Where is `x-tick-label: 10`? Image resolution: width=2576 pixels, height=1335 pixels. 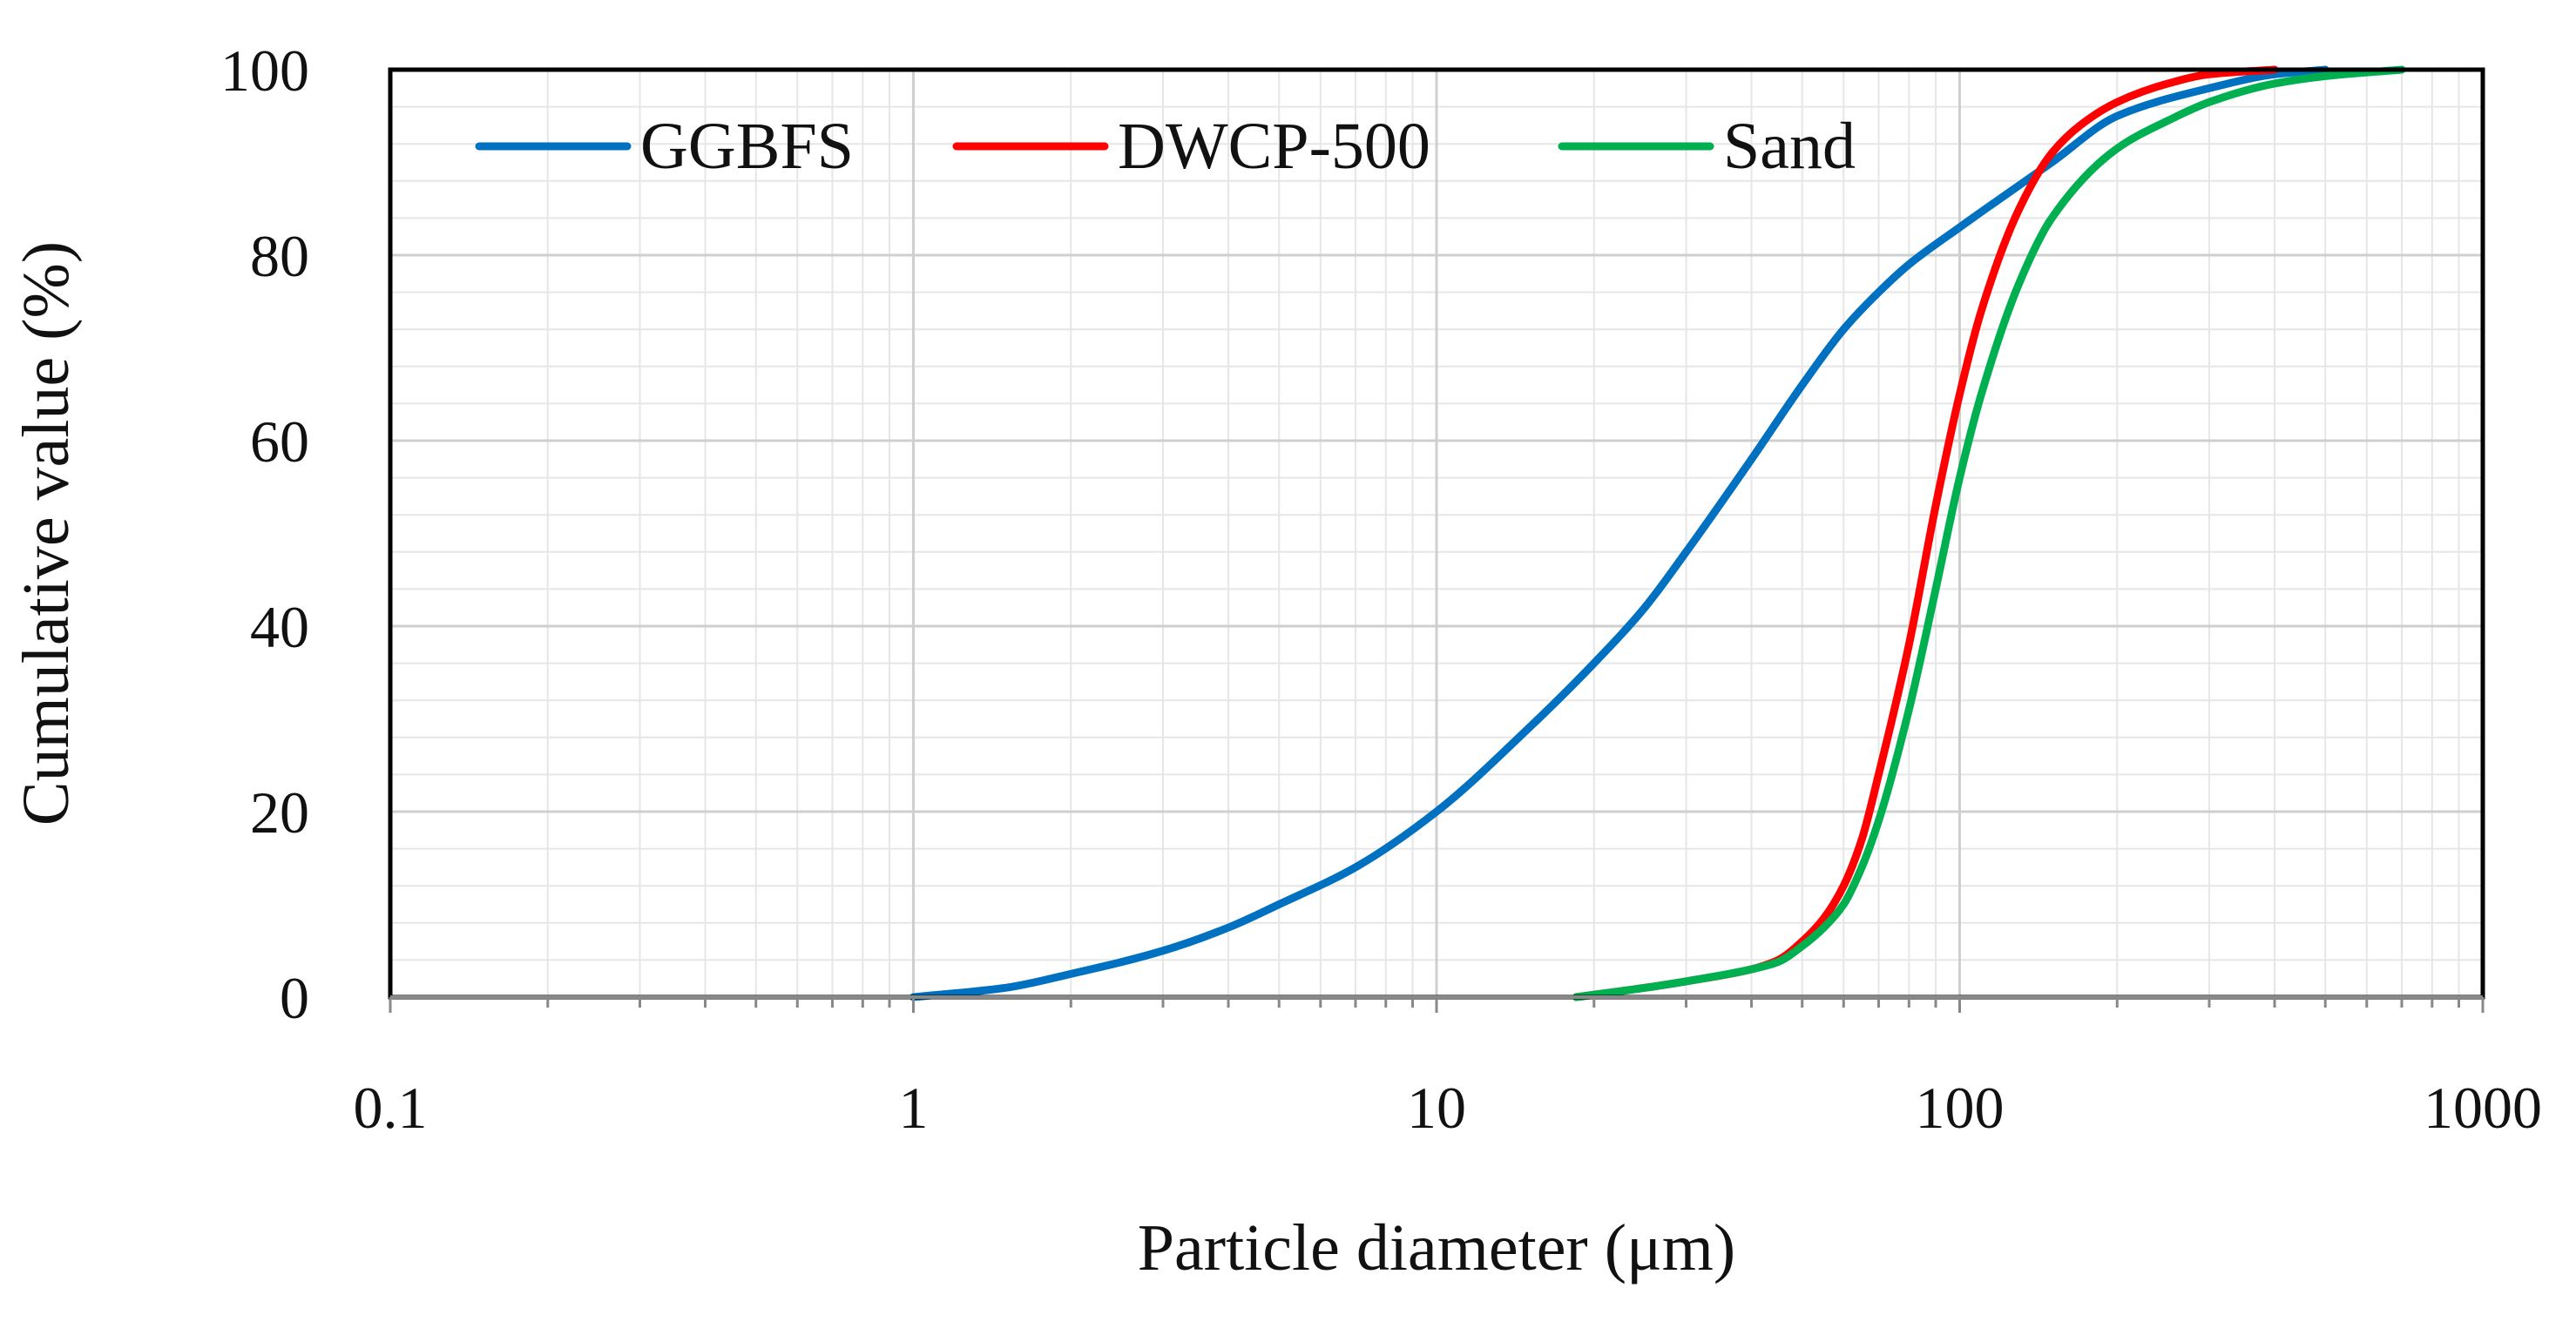 x-tick-label: 10 is located at coordinates (1436, 1108).